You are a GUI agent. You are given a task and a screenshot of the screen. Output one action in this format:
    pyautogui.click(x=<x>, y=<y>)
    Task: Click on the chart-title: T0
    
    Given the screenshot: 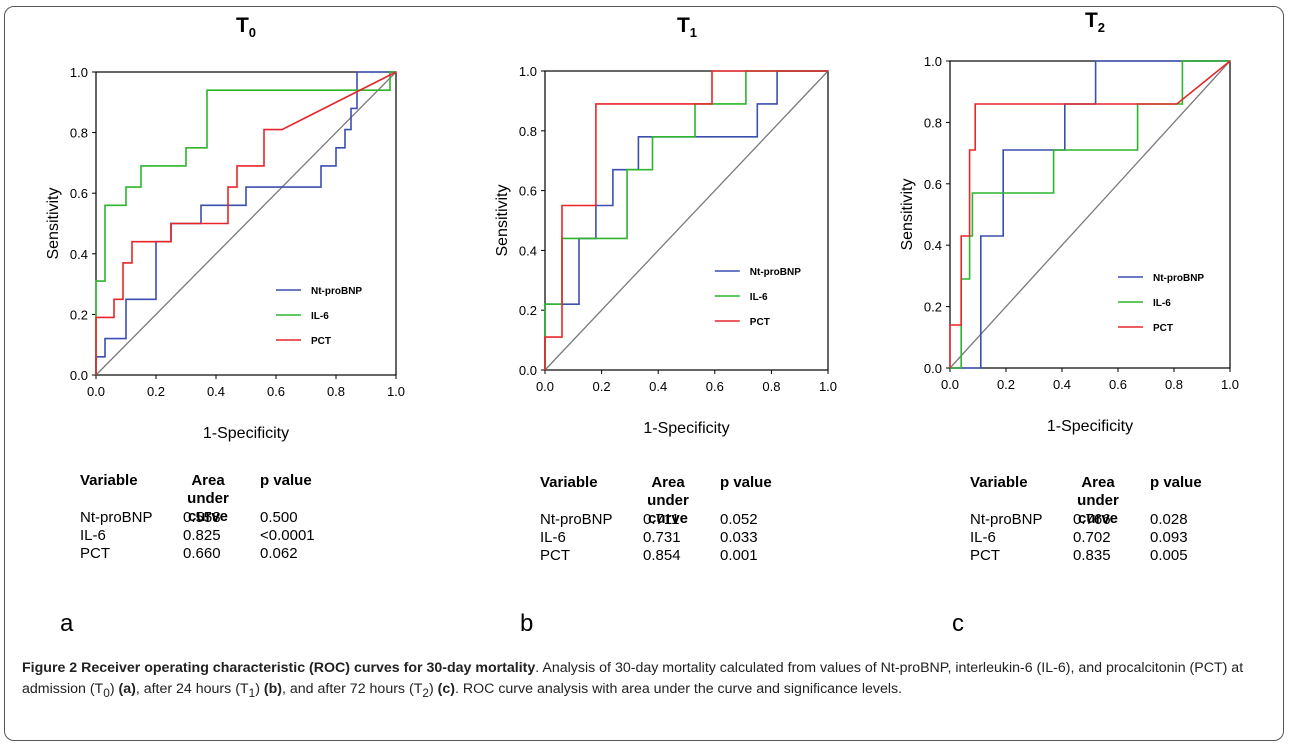 What is the action you would take?
    pyautogui.click(x=246, y=27)
    